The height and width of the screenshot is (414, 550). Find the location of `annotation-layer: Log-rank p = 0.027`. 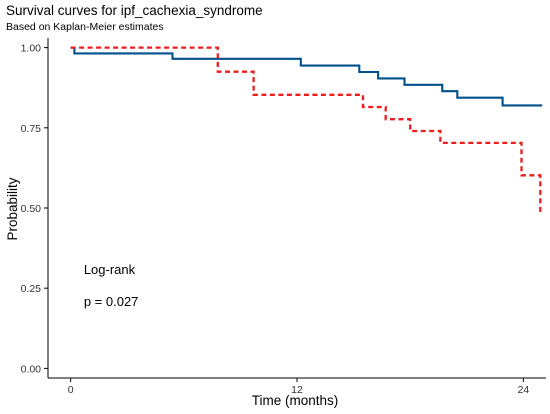

annotation-layer: Log-rank p = 0.027 is located at coordinates (111, 285).